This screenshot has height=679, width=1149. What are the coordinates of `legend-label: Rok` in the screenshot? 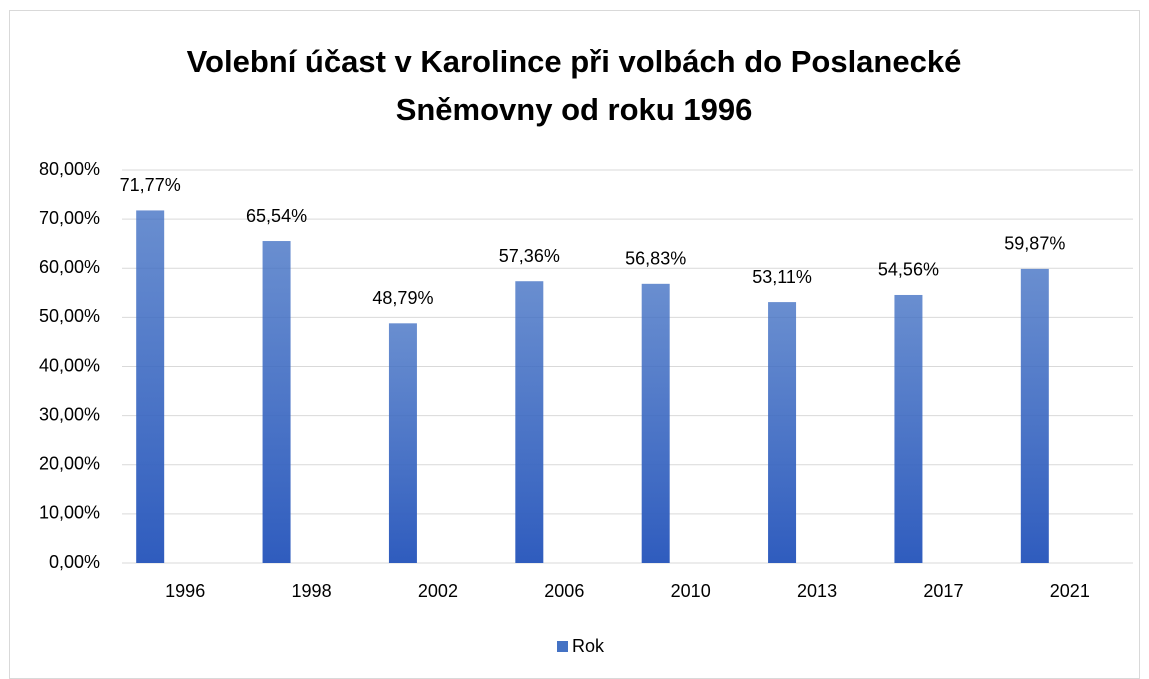 It's located at (588, 646).